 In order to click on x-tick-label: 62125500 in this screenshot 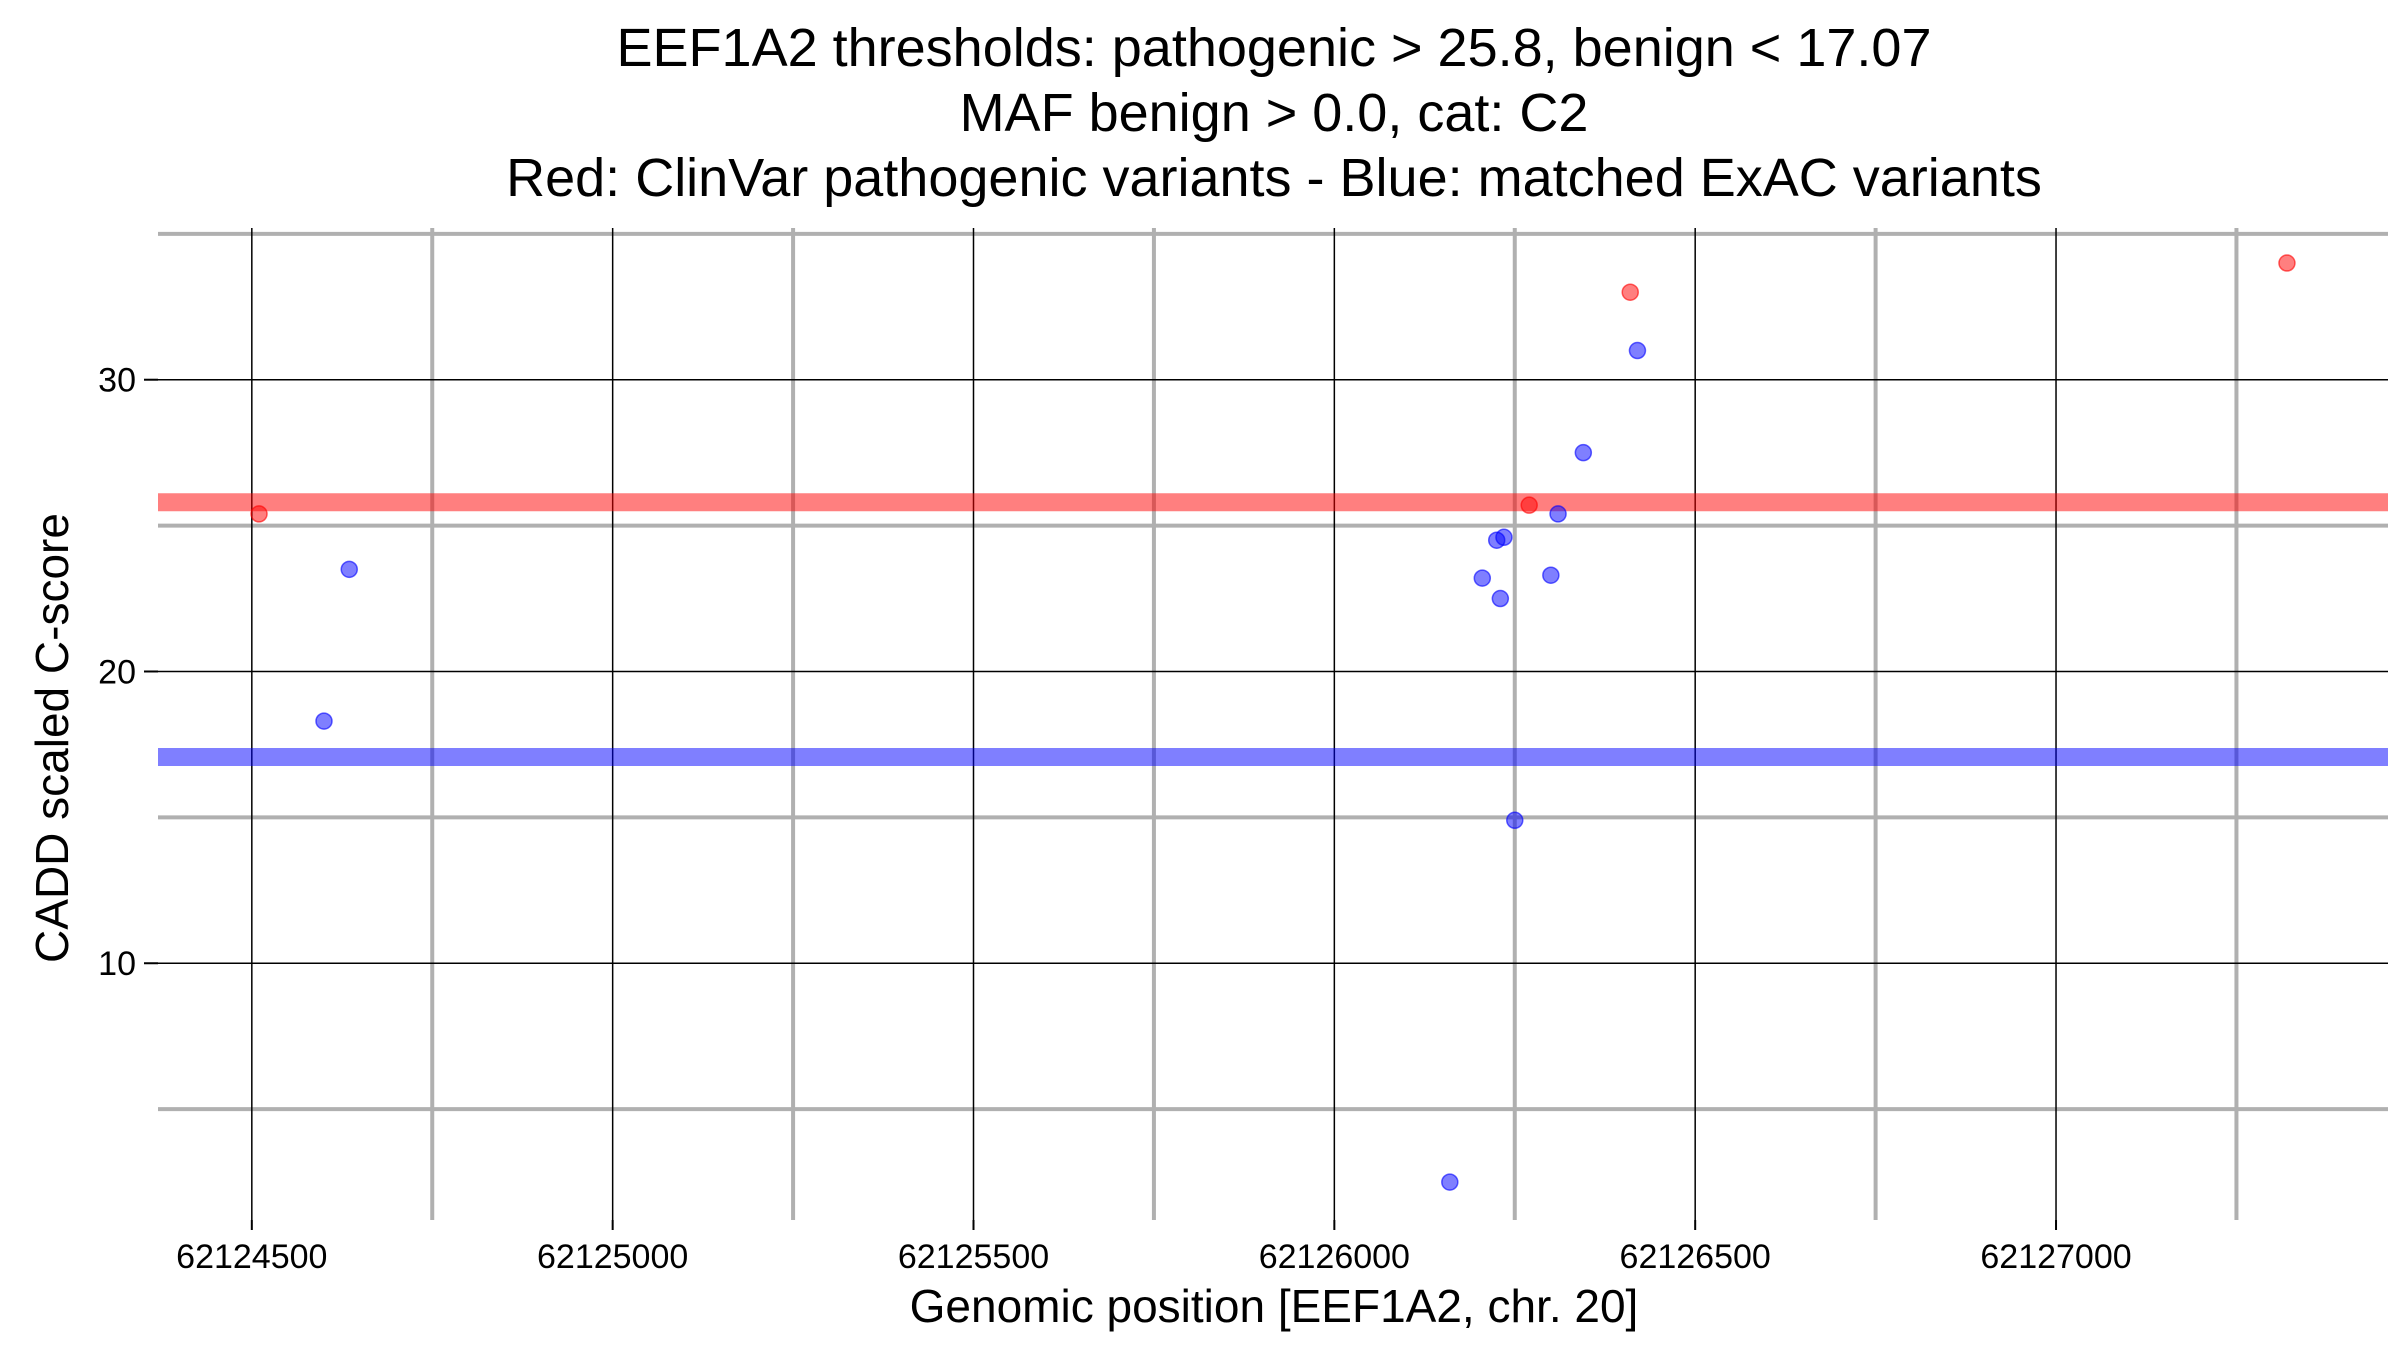, I will do `click(973, 1257)`.